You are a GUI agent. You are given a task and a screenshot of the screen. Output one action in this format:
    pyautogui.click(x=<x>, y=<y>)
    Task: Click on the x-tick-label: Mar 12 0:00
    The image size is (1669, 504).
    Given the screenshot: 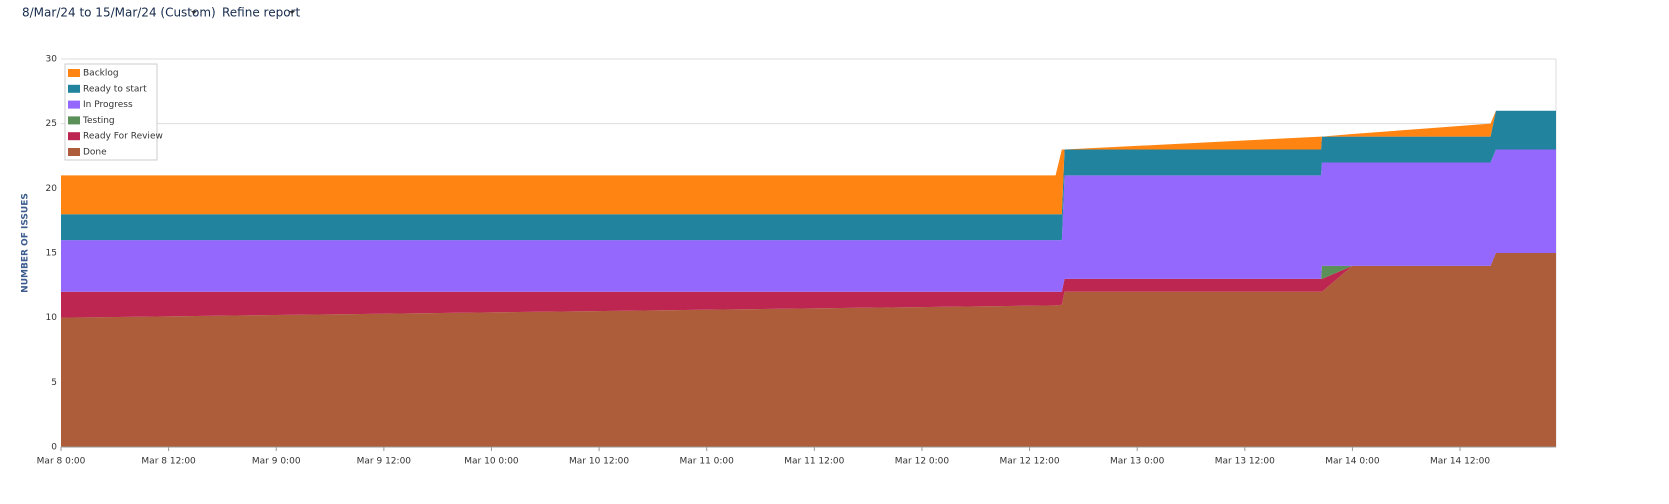 What is the action you would take?
    pyautogui.click(x=922, y=462)
    